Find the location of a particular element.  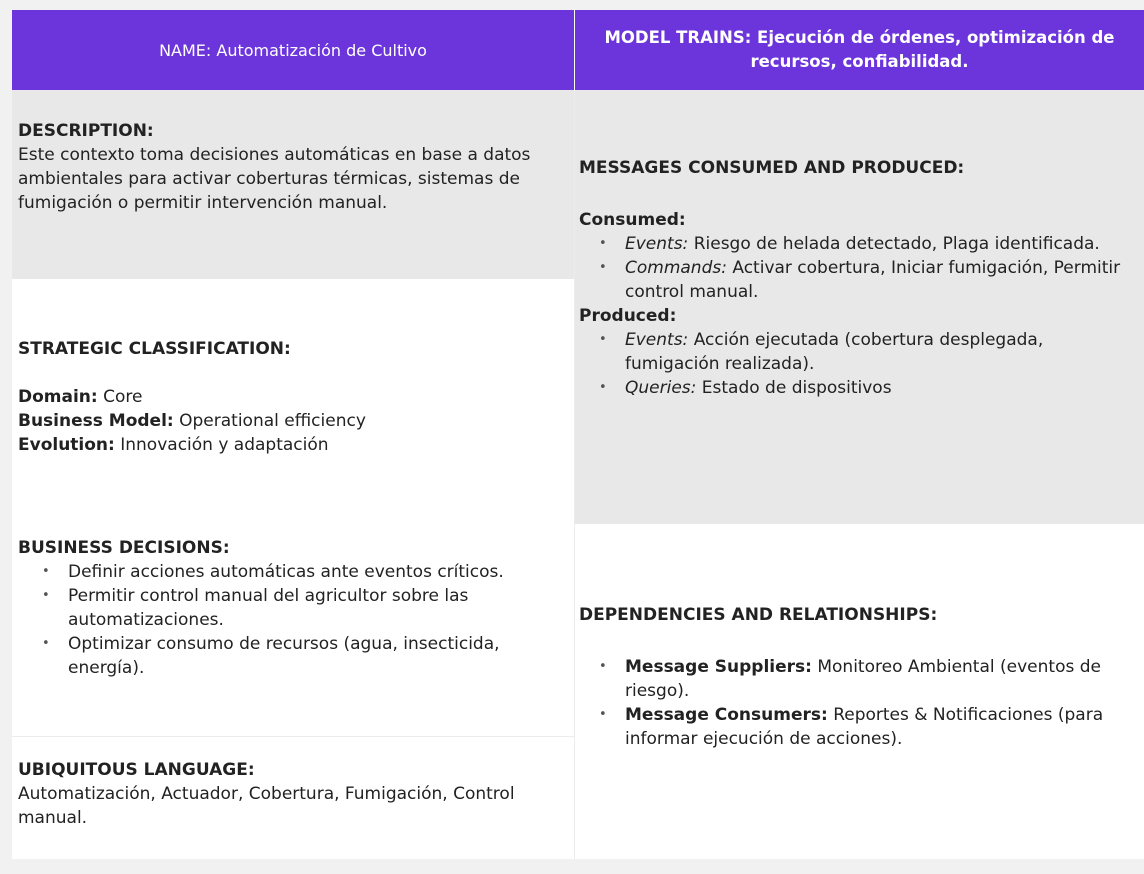

evolution-value: Innovación y adaptación is located at coordinates (221, 445).